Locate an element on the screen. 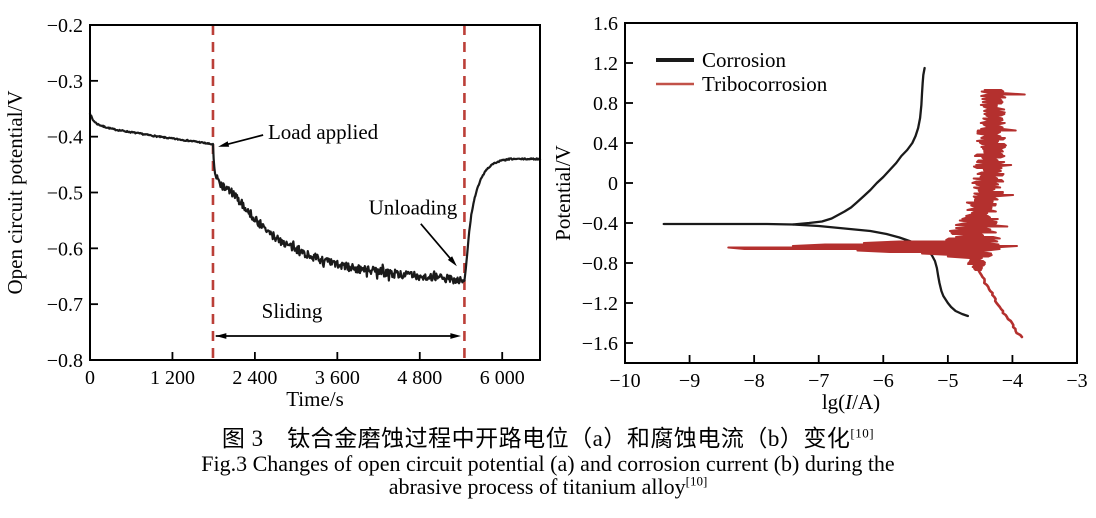 Image resolution: width=1096 pixels, height=518 pixels. svg-text: 0.4 is located at coordinates (605, 144).